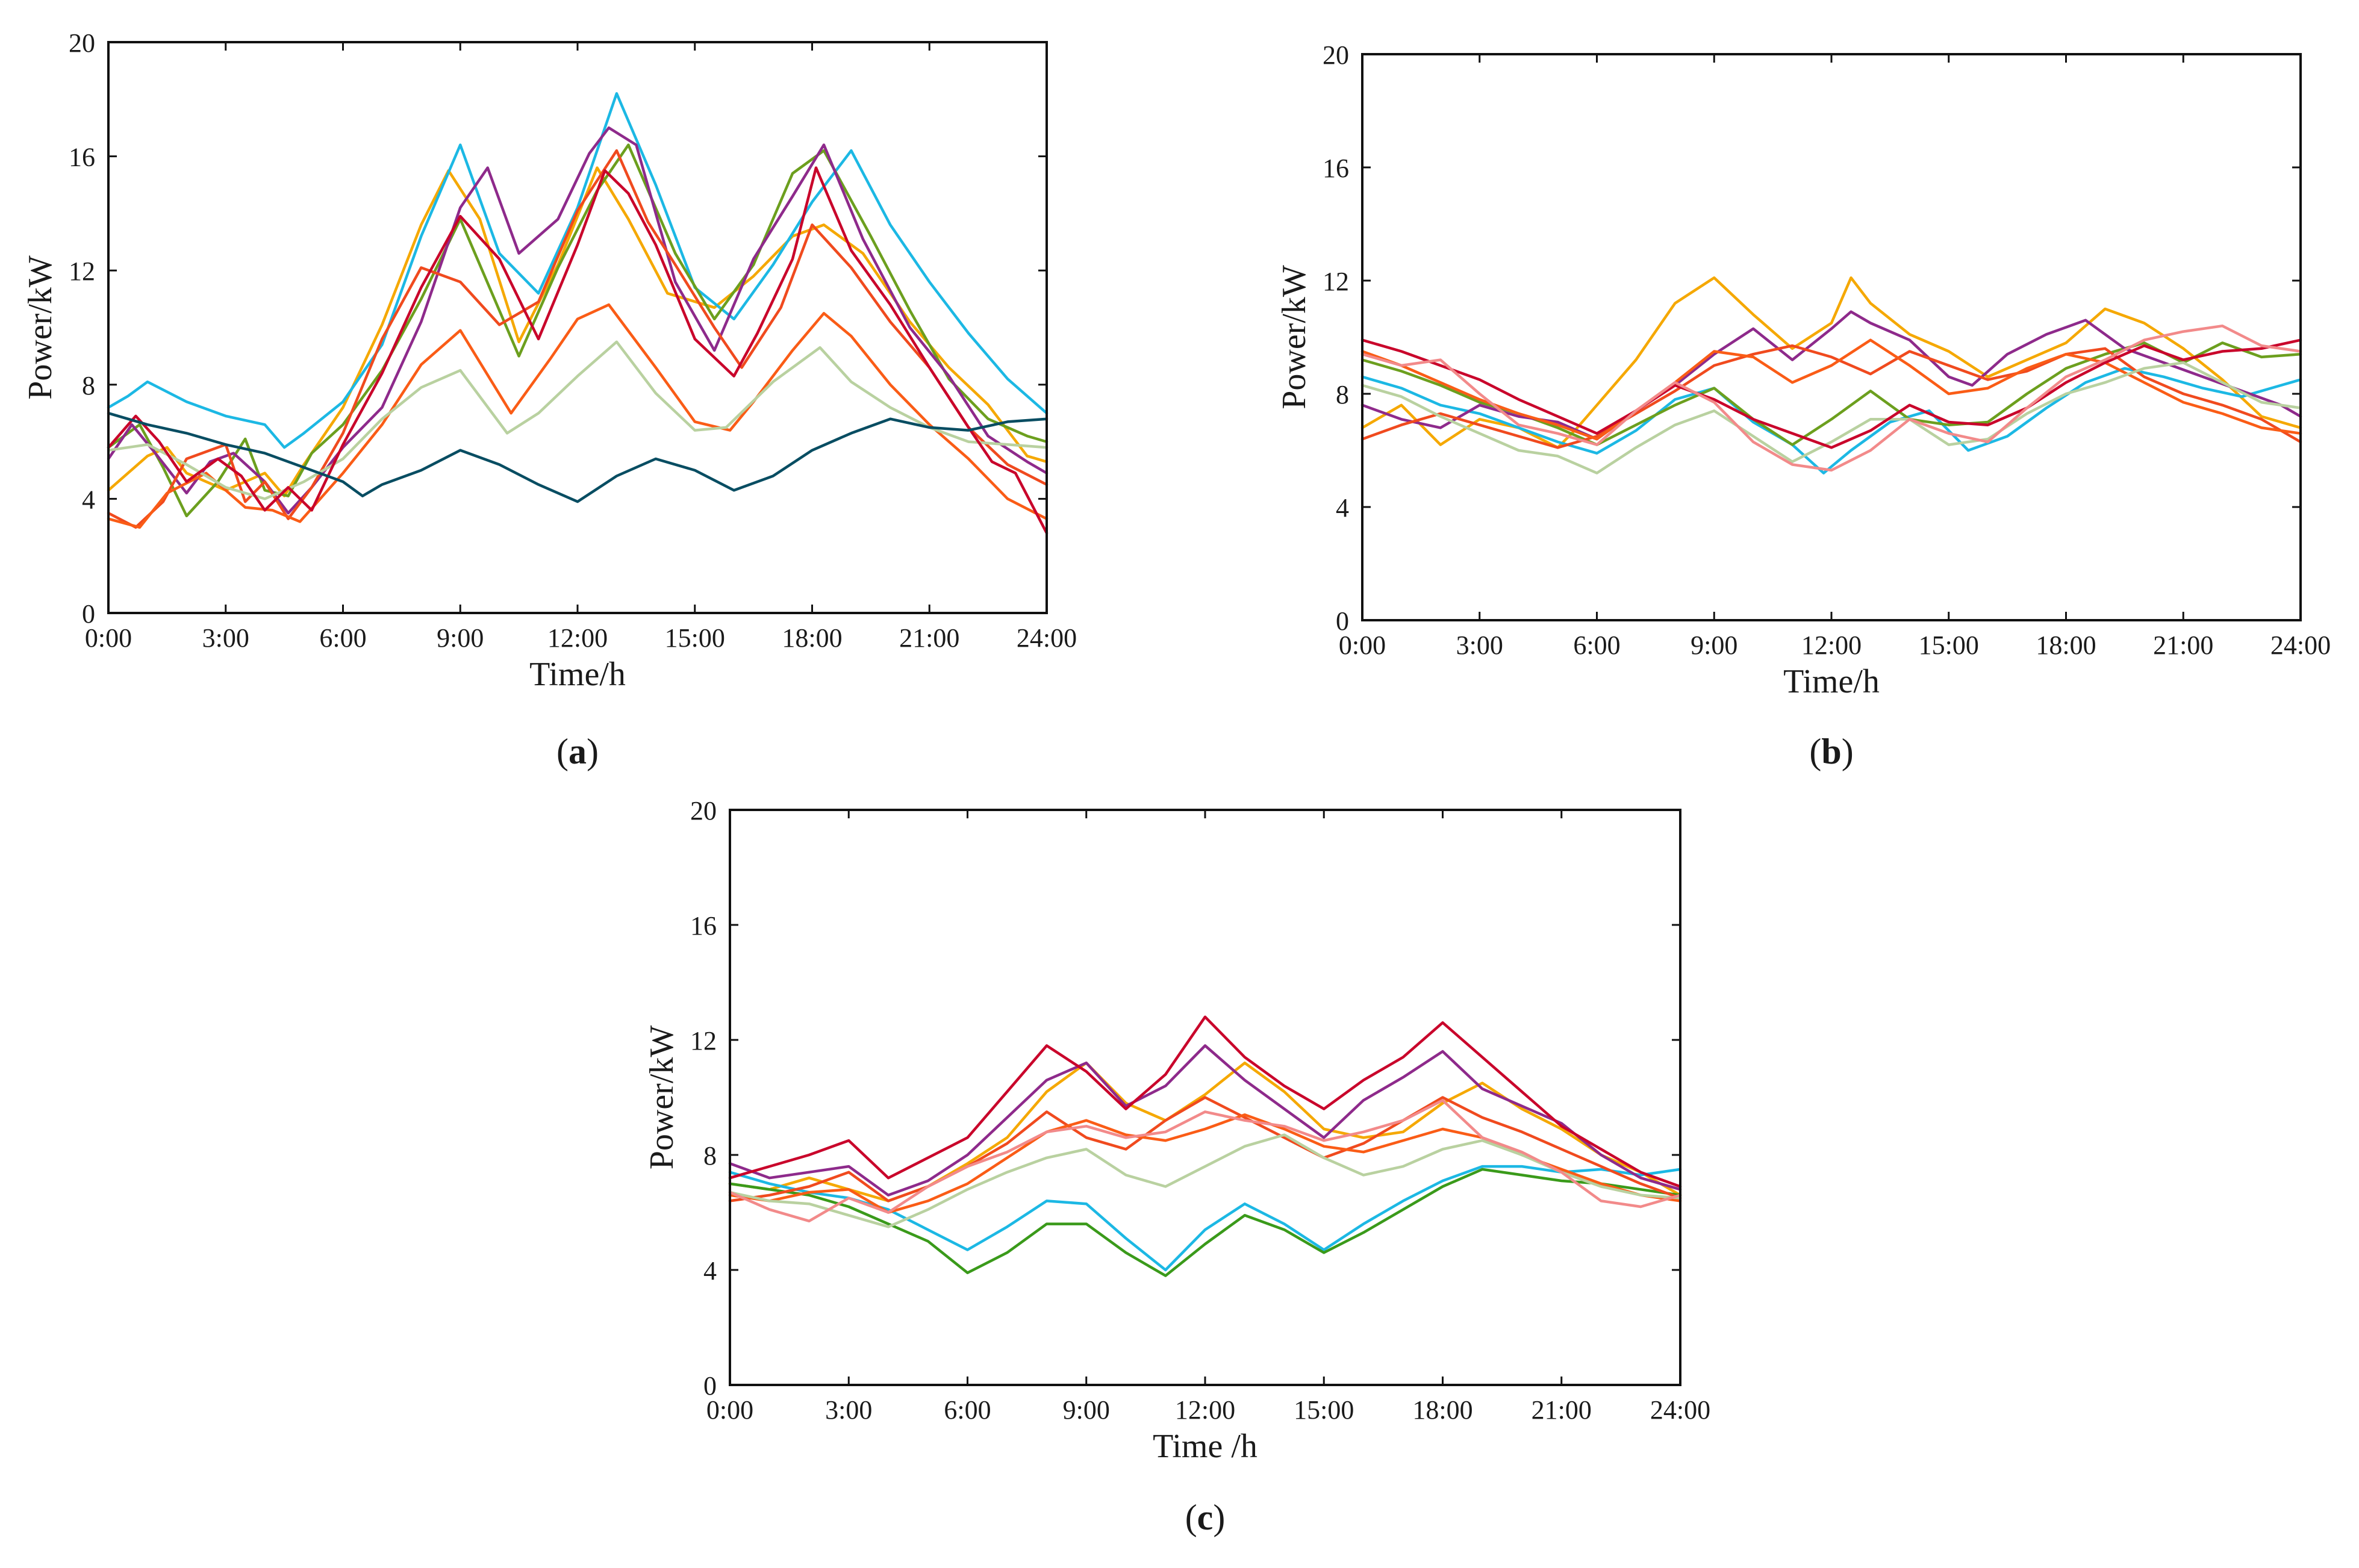 Image resolution: width=2359 pixels, height=1568 pixels. I want to click on panel-caption: (c), so click(1205, 1518).